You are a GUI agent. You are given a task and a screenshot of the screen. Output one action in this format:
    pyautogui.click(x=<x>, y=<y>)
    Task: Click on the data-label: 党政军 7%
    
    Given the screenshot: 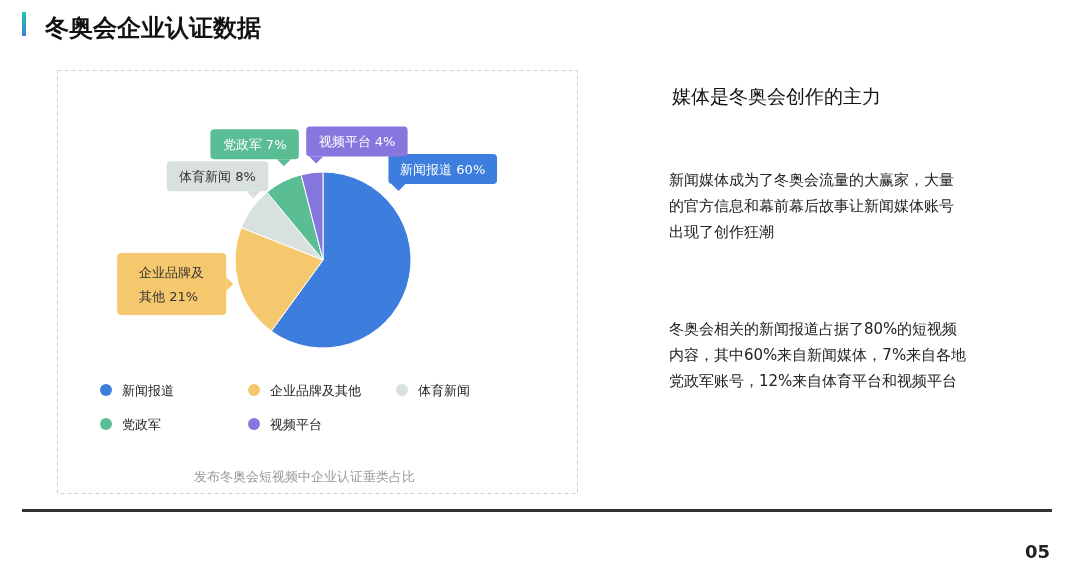 What is the action you would take?
    pyautogui.click(x=254, y=145)
    